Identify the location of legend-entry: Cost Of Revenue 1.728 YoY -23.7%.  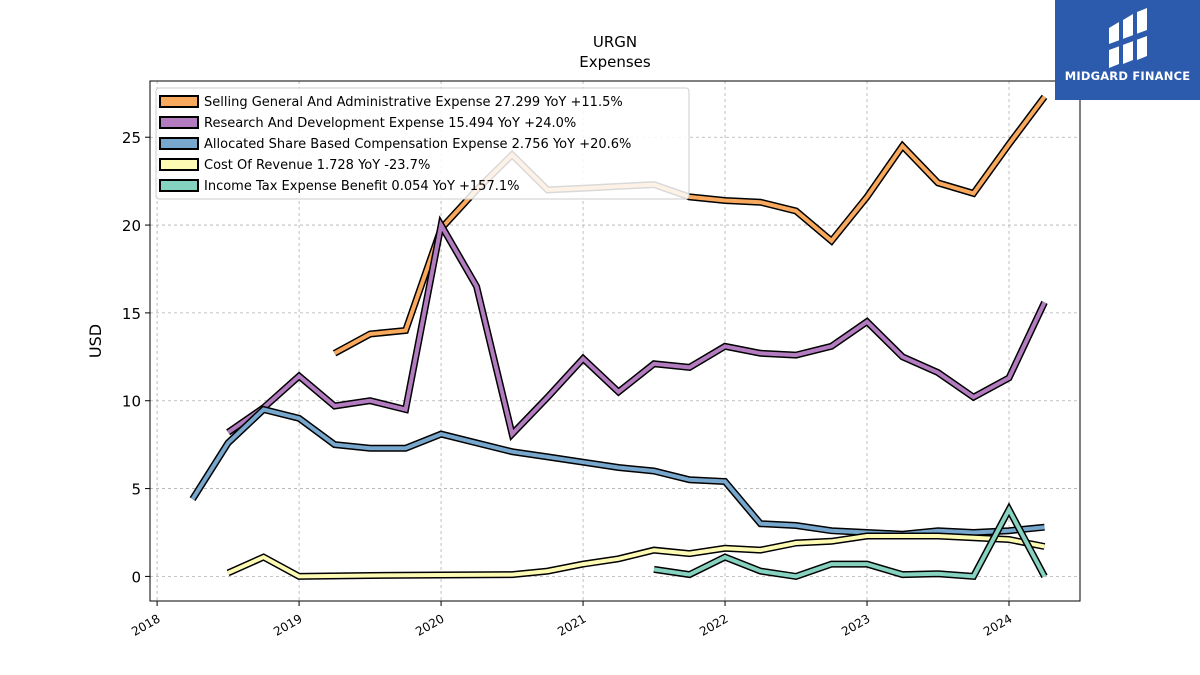
(317, 165).